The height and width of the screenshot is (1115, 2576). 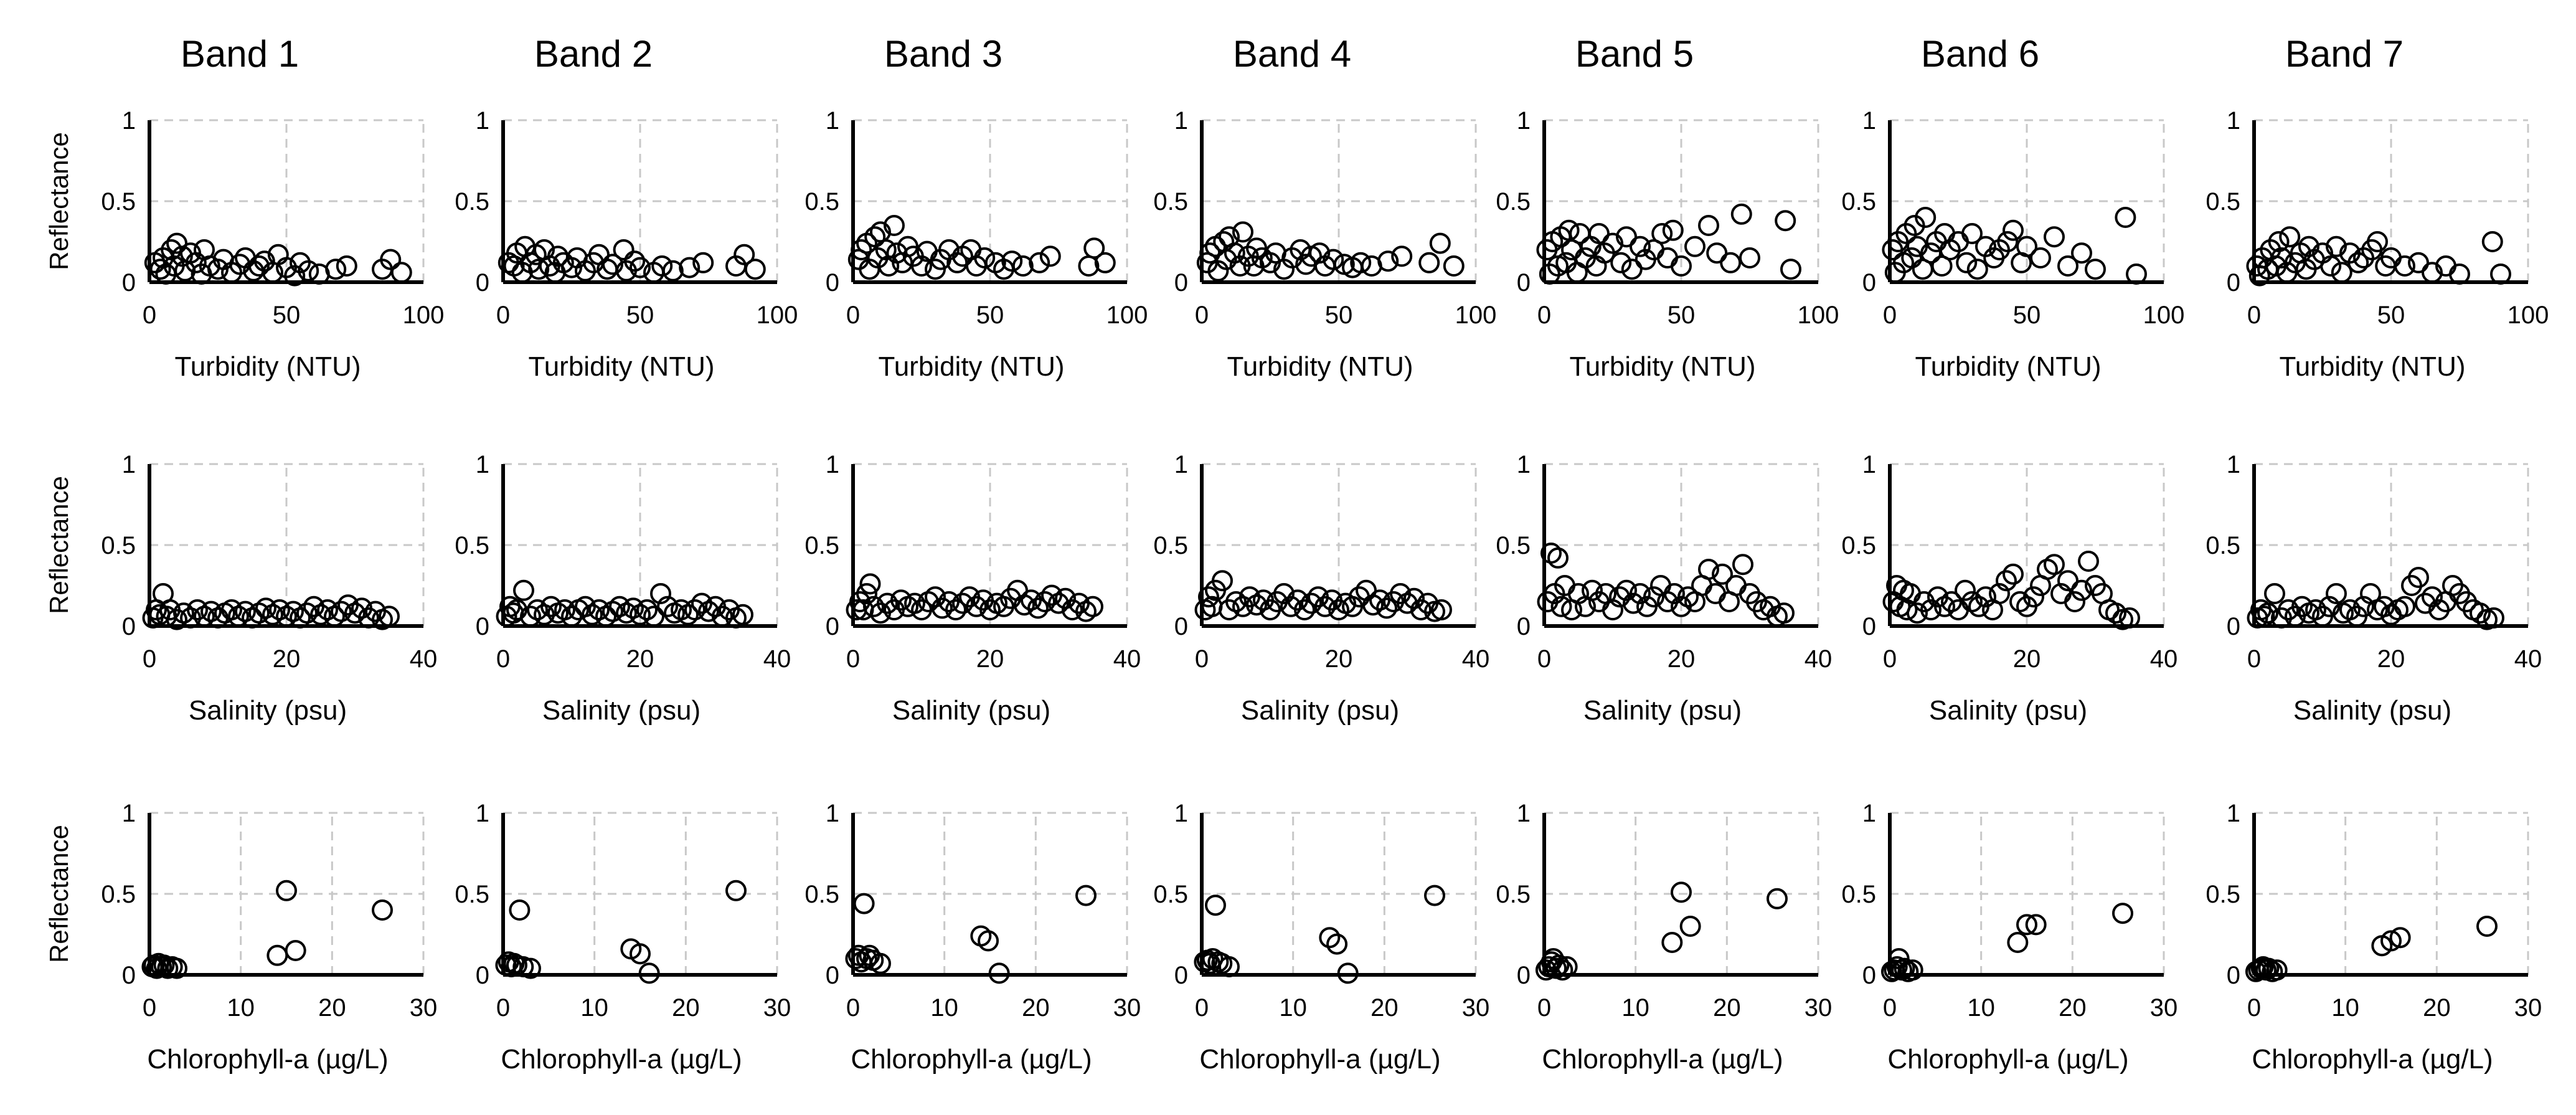 I want to click on x-axis-label: Turbidity (NTU), so click(x=971, y=366).